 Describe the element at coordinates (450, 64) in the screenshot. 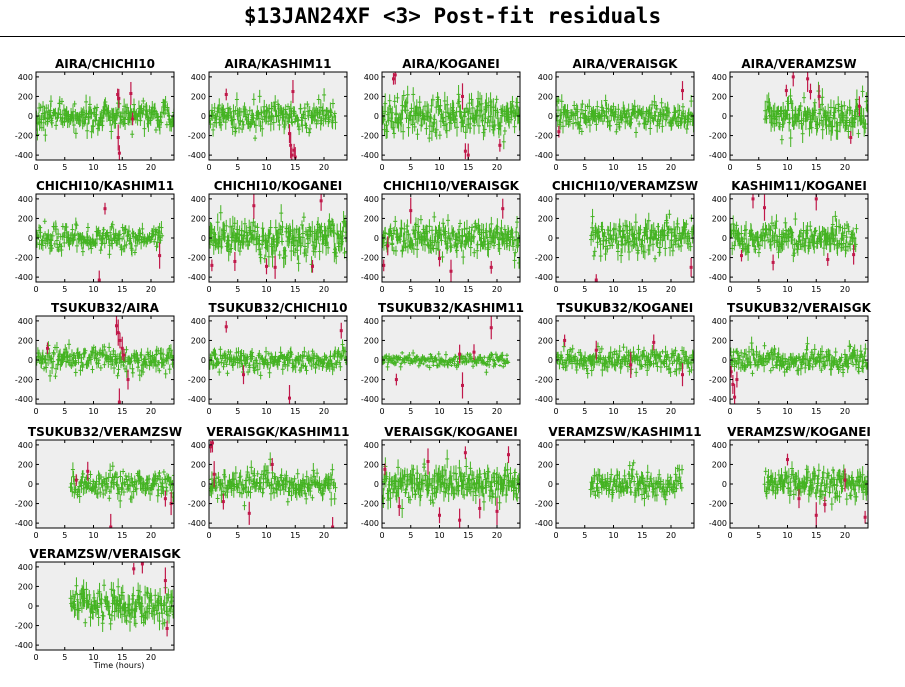

I see `panel-title: AIRA/KOGANEI` at that location.